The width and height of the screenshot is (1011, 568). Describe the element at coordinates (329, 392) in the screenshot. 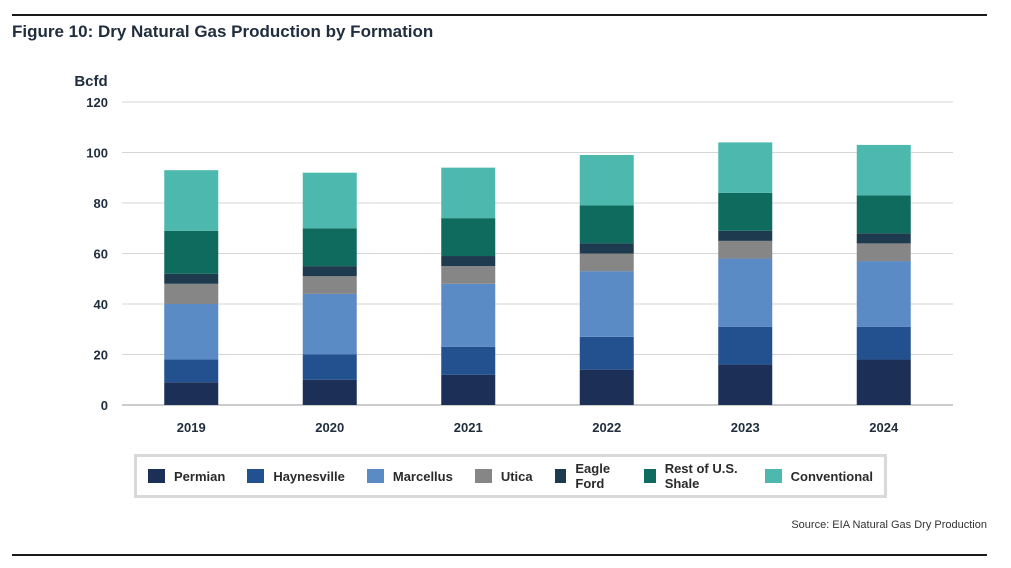

I see `bar-2020-permian` at that location.